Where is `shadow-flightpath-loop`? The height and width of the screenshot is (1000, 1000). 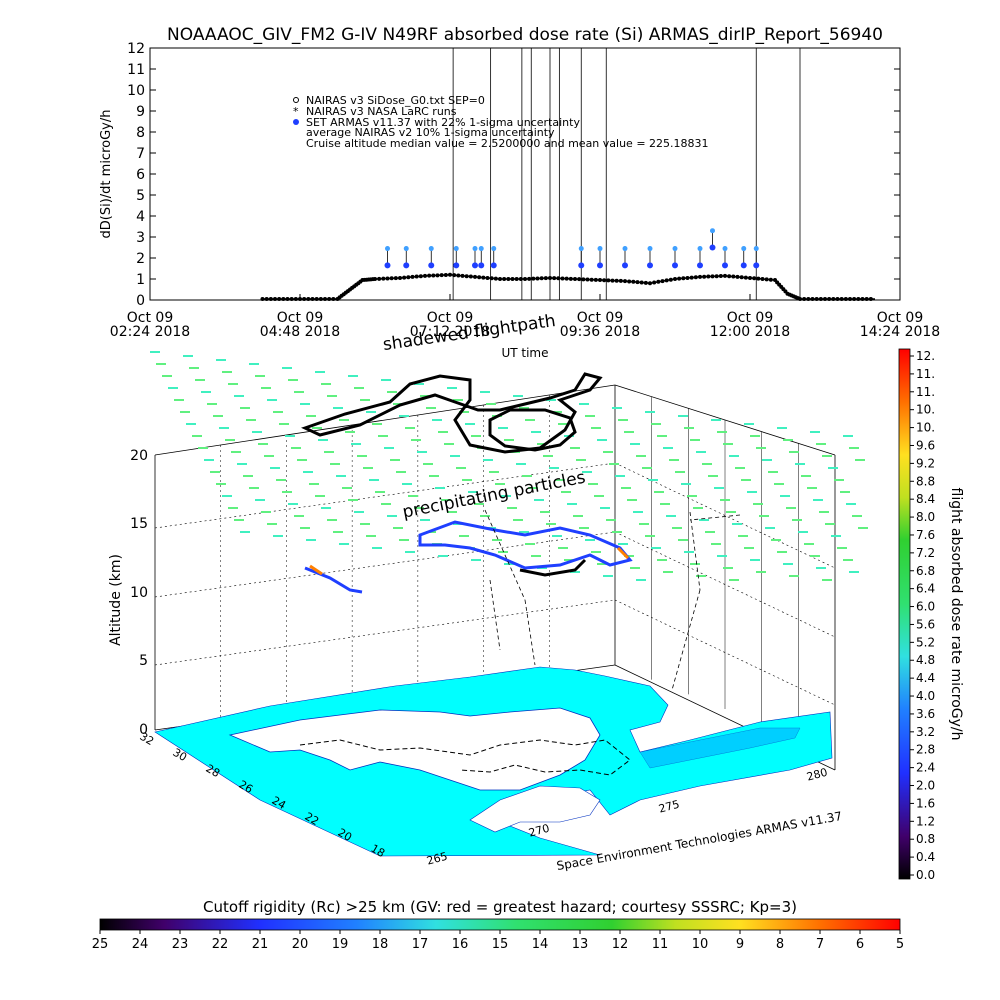 shadow-flightpath-loop is located at coordinates (532, 430).